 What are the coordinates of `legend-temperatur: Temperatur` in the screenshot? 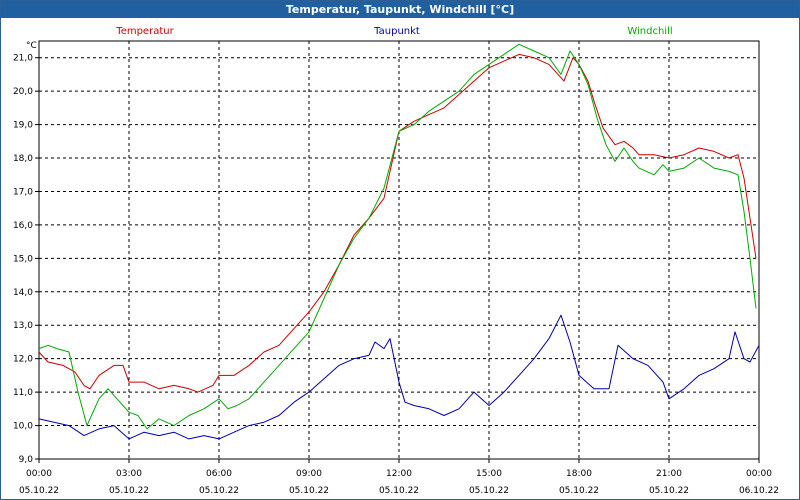 It's located at (144, 31).